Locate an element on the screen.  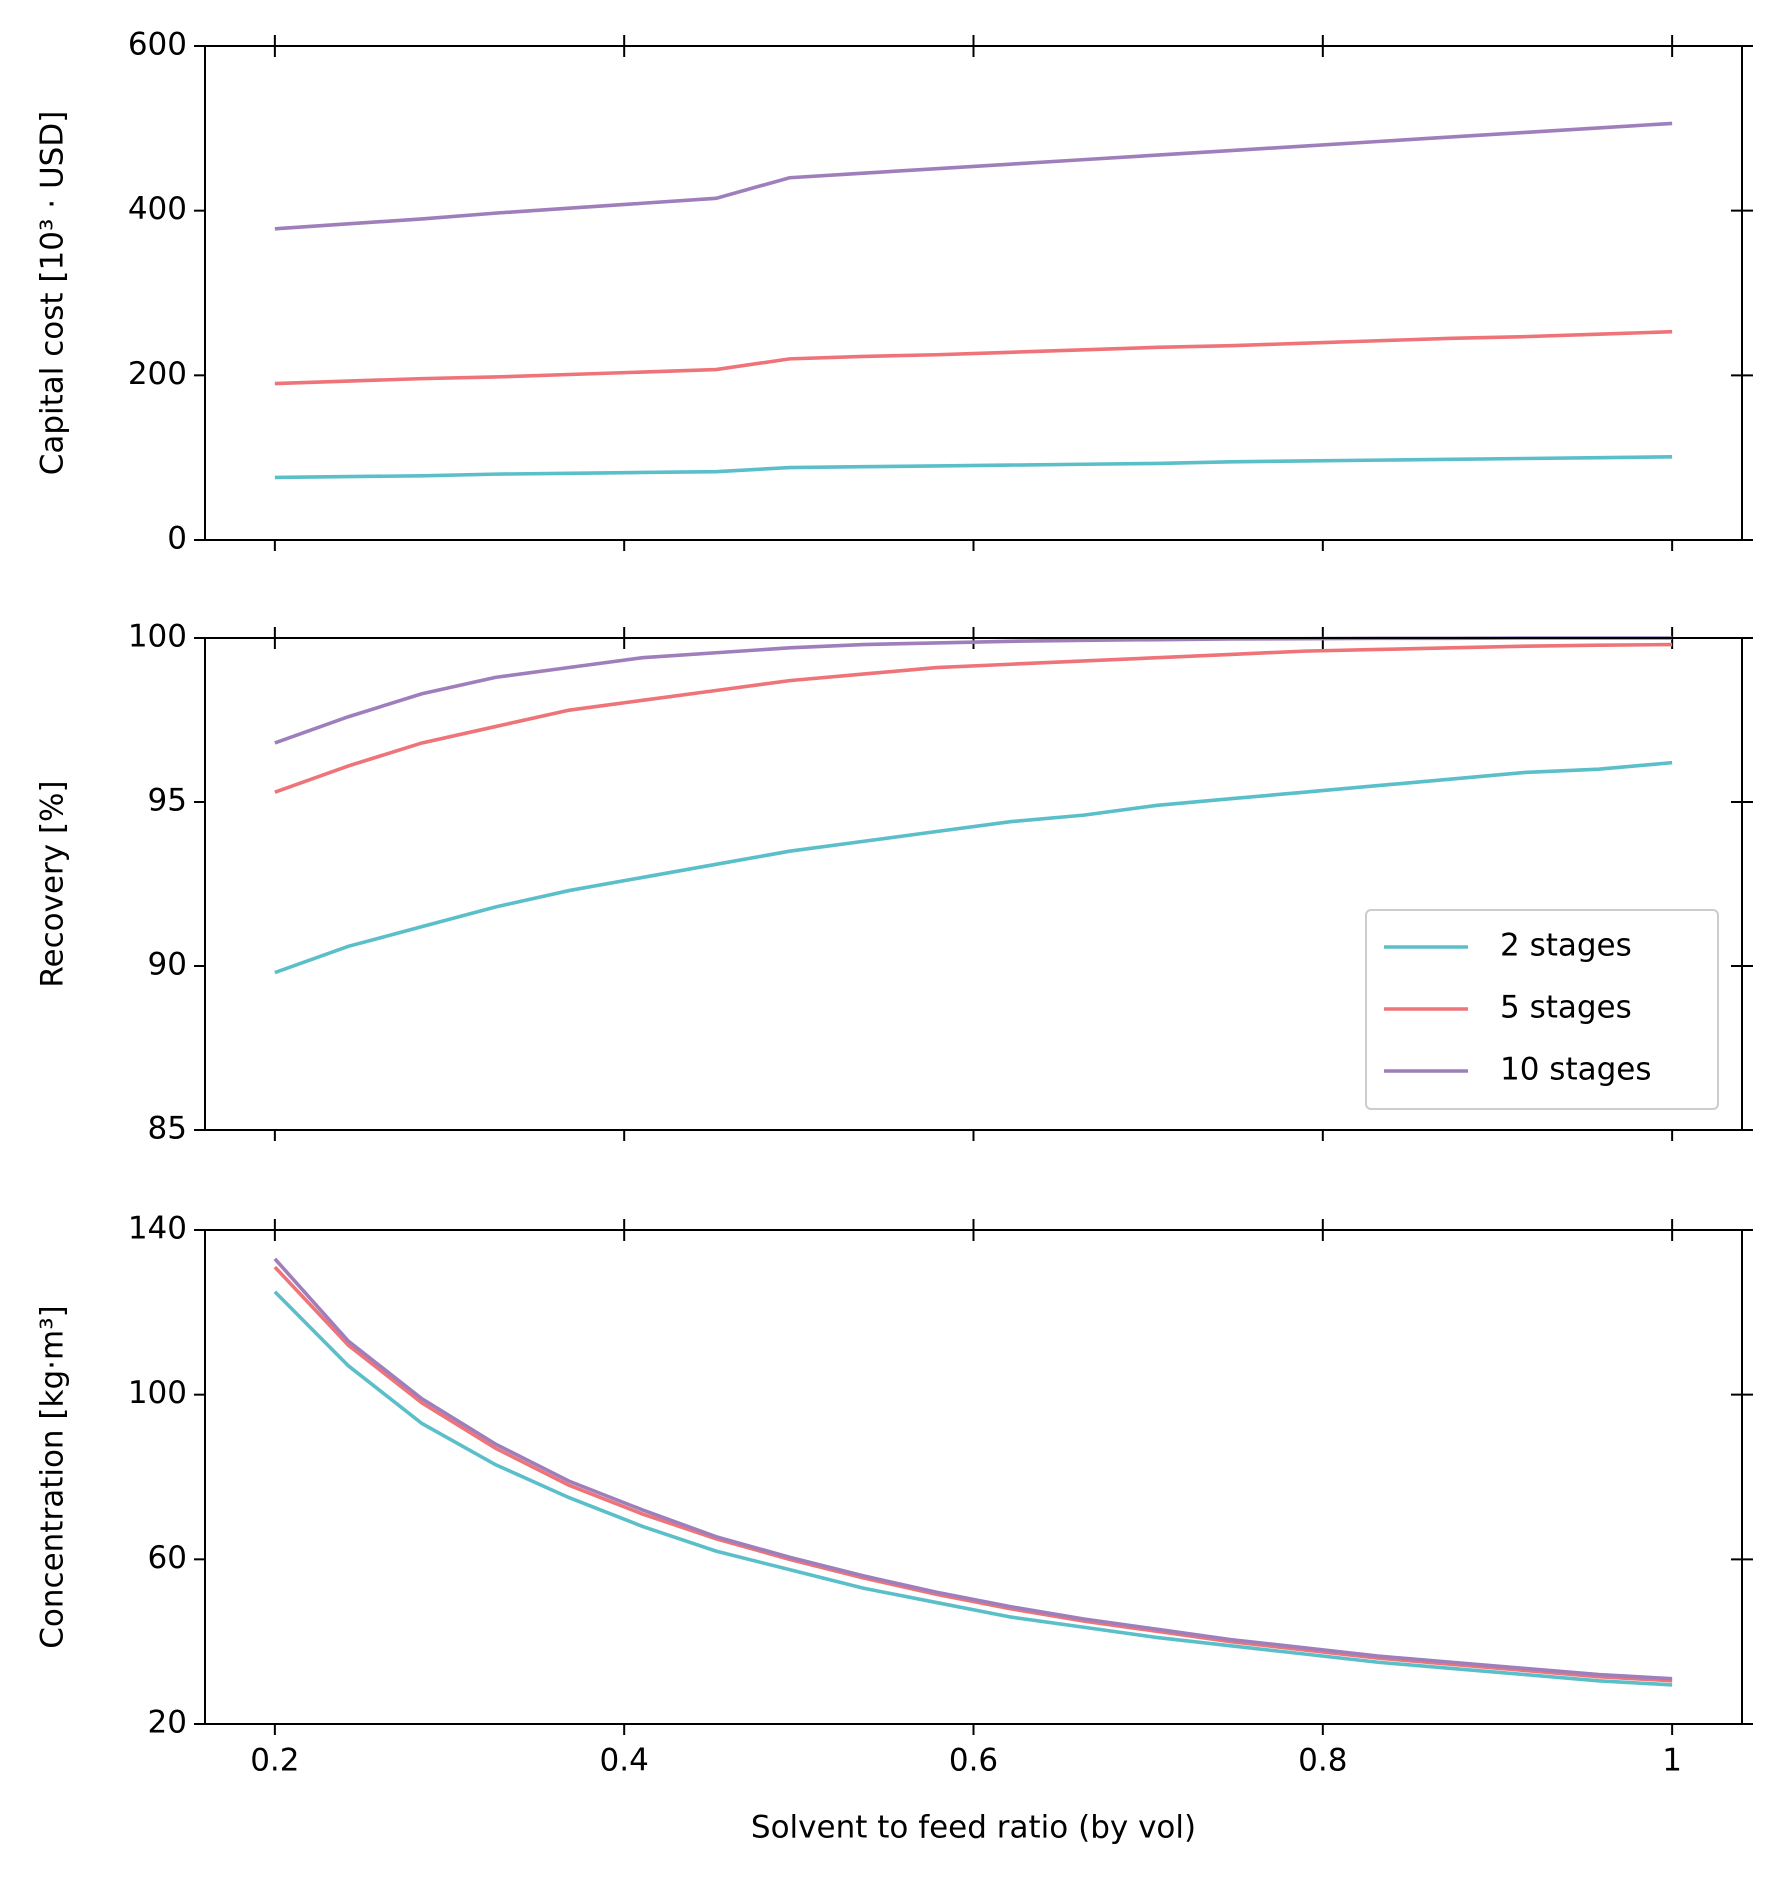
x-tick-label: 0.6 is located at coordinates (973, 1761).